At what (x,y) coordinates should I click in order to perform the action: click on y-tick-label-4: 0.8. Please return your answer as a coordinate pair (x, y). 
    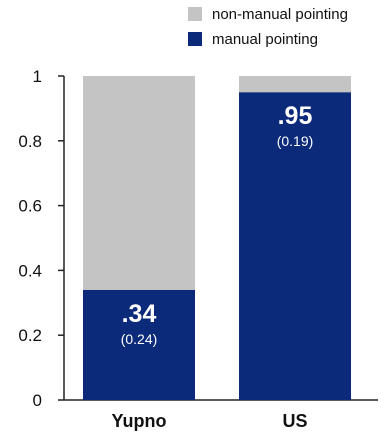
    Looking at the image, I should click on (30, 141).